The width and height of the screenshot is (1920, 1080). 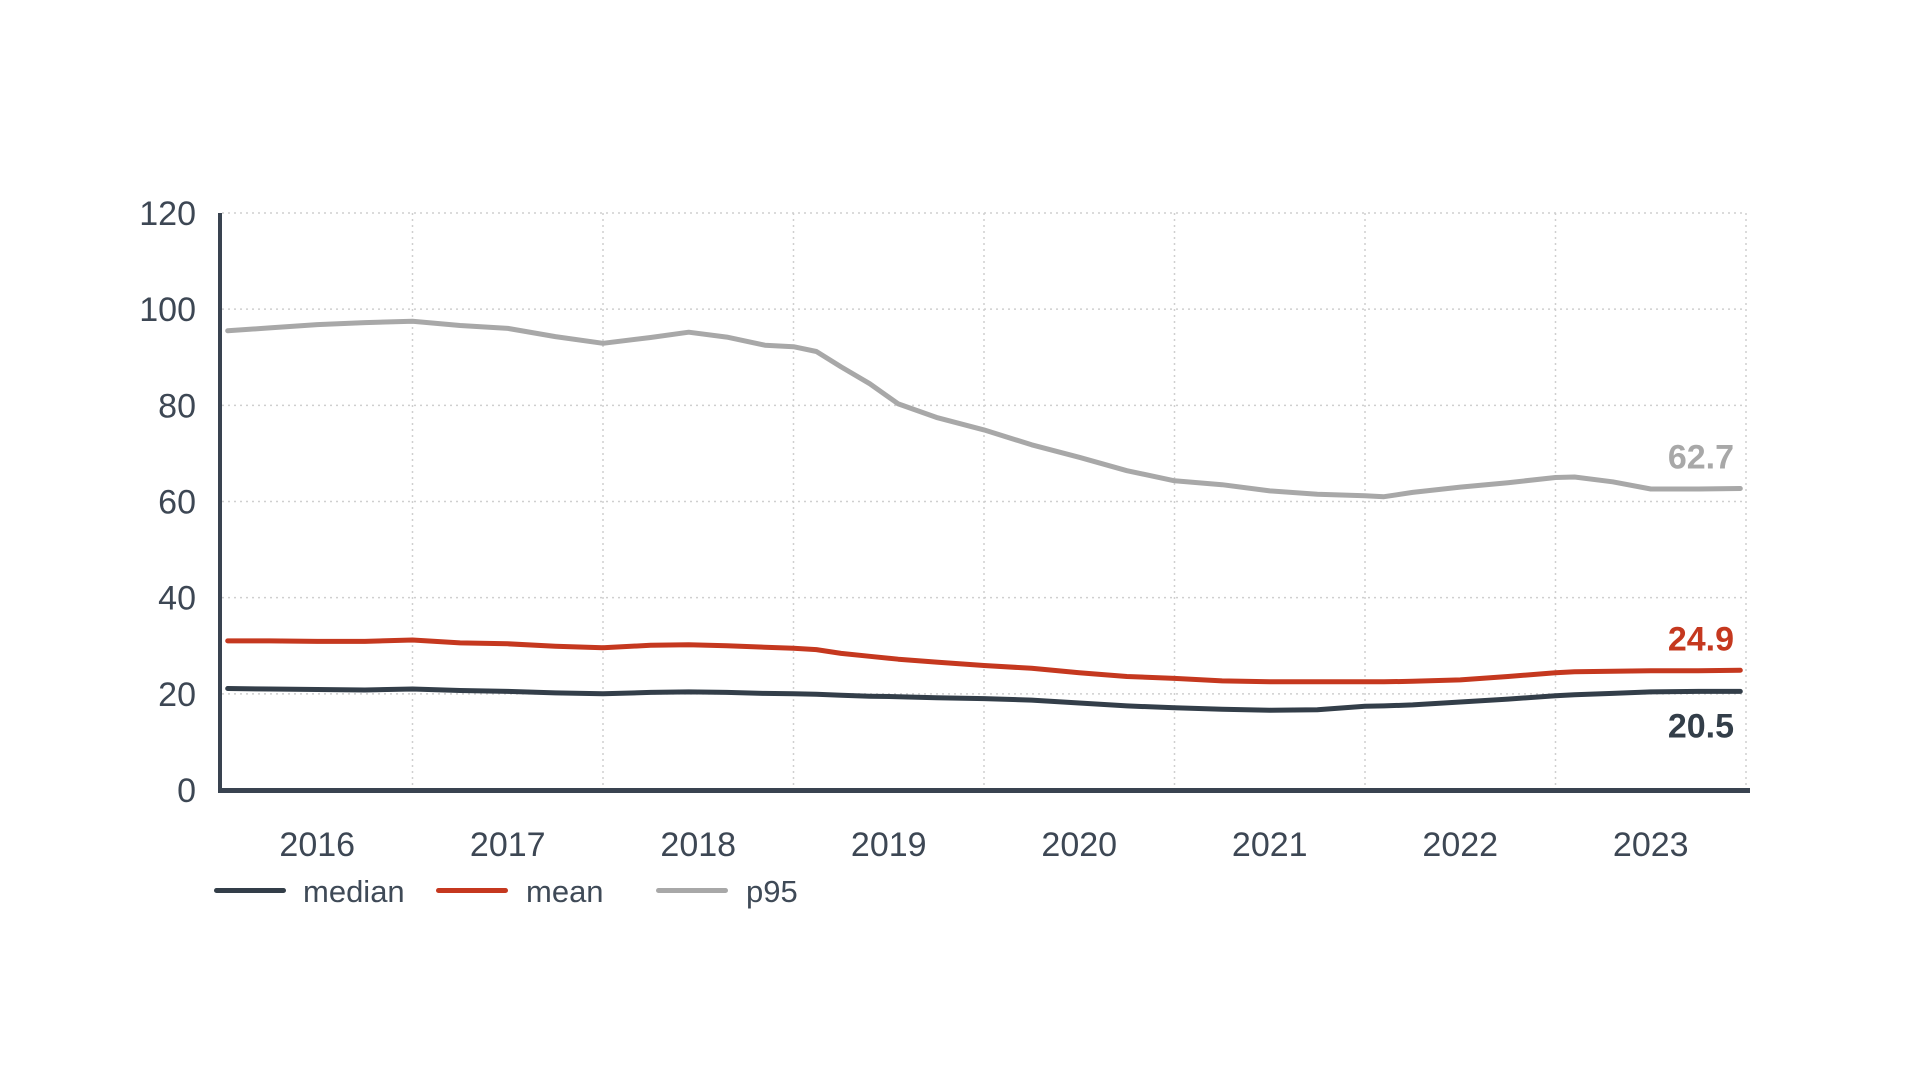 What do you see at coordinates (984, 661) in the screenshot?
I see `series-line-mean` at bounding box center [984, 661].